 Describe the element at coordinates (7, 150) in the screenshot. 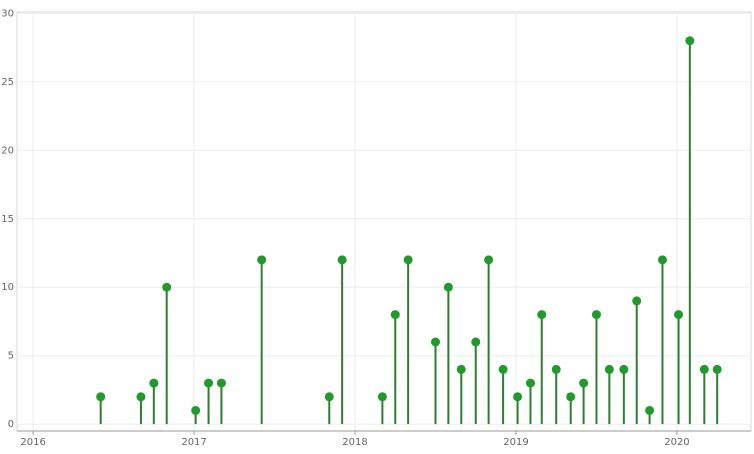

I see `y-tick-label: 20` at that location.